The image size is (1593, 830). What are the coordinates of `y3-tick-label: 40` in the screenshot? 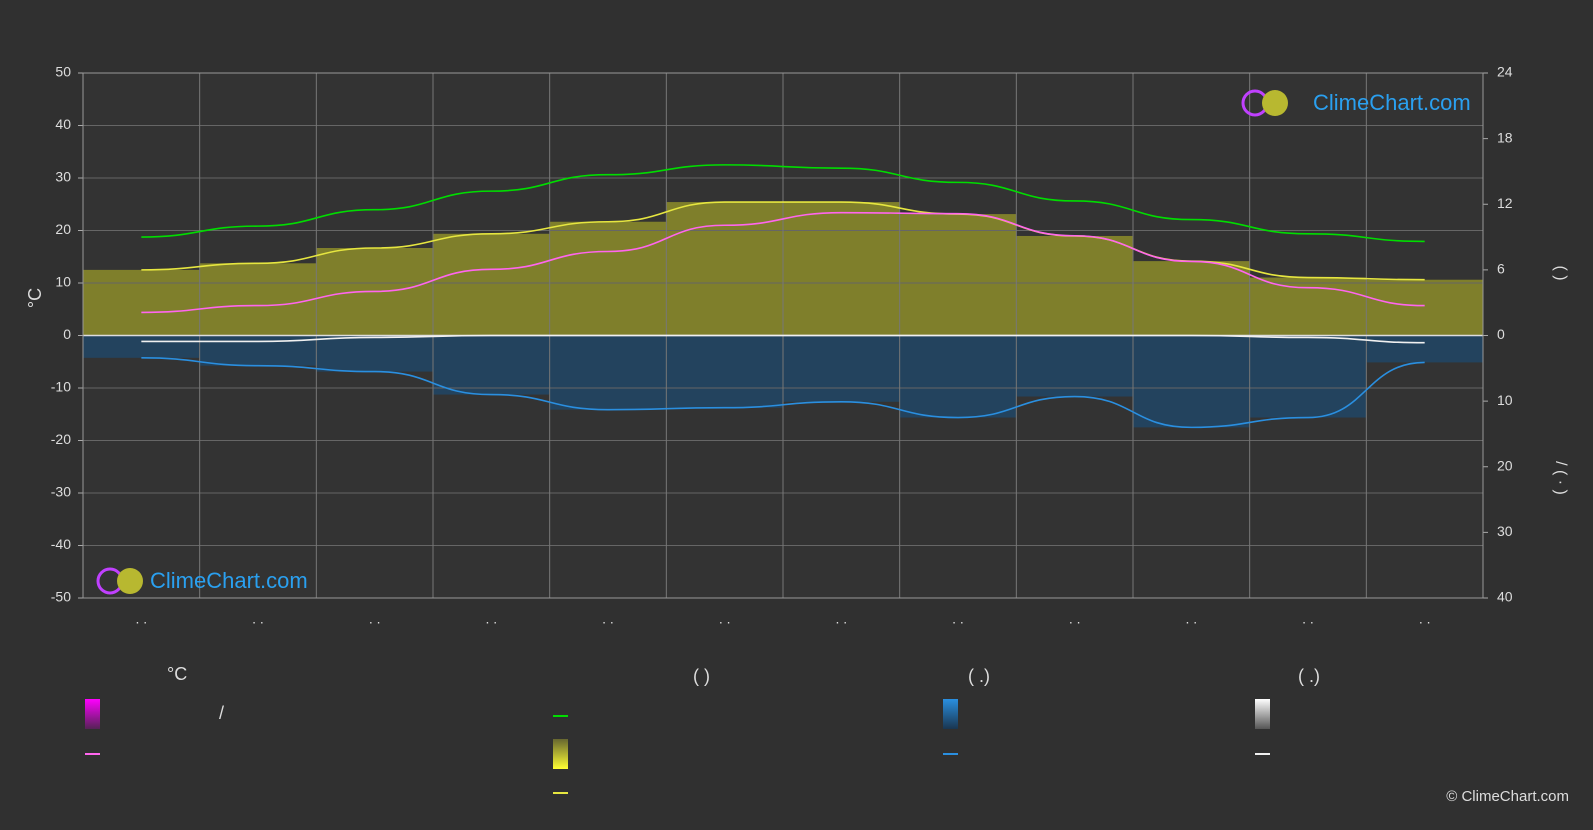 It's located at (1505, 597).